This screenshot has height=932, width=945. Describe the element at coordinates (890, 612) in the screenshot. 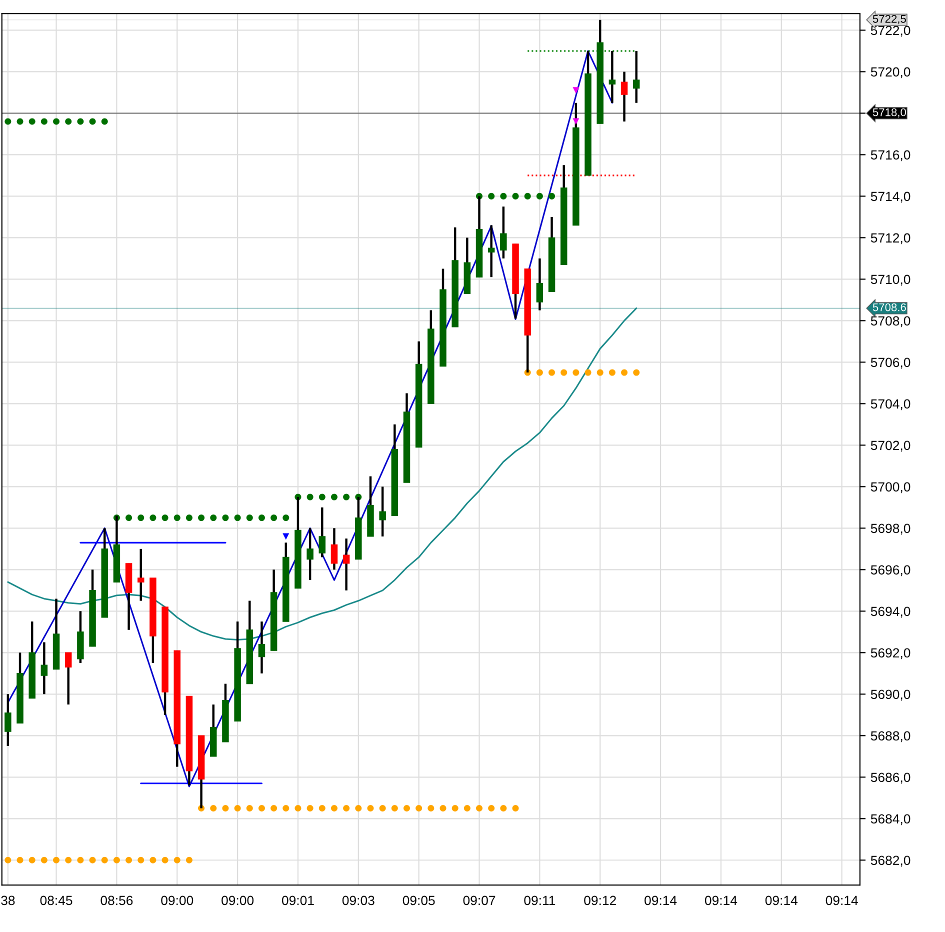

I see `y-tick-label: 5694,0` at that location.